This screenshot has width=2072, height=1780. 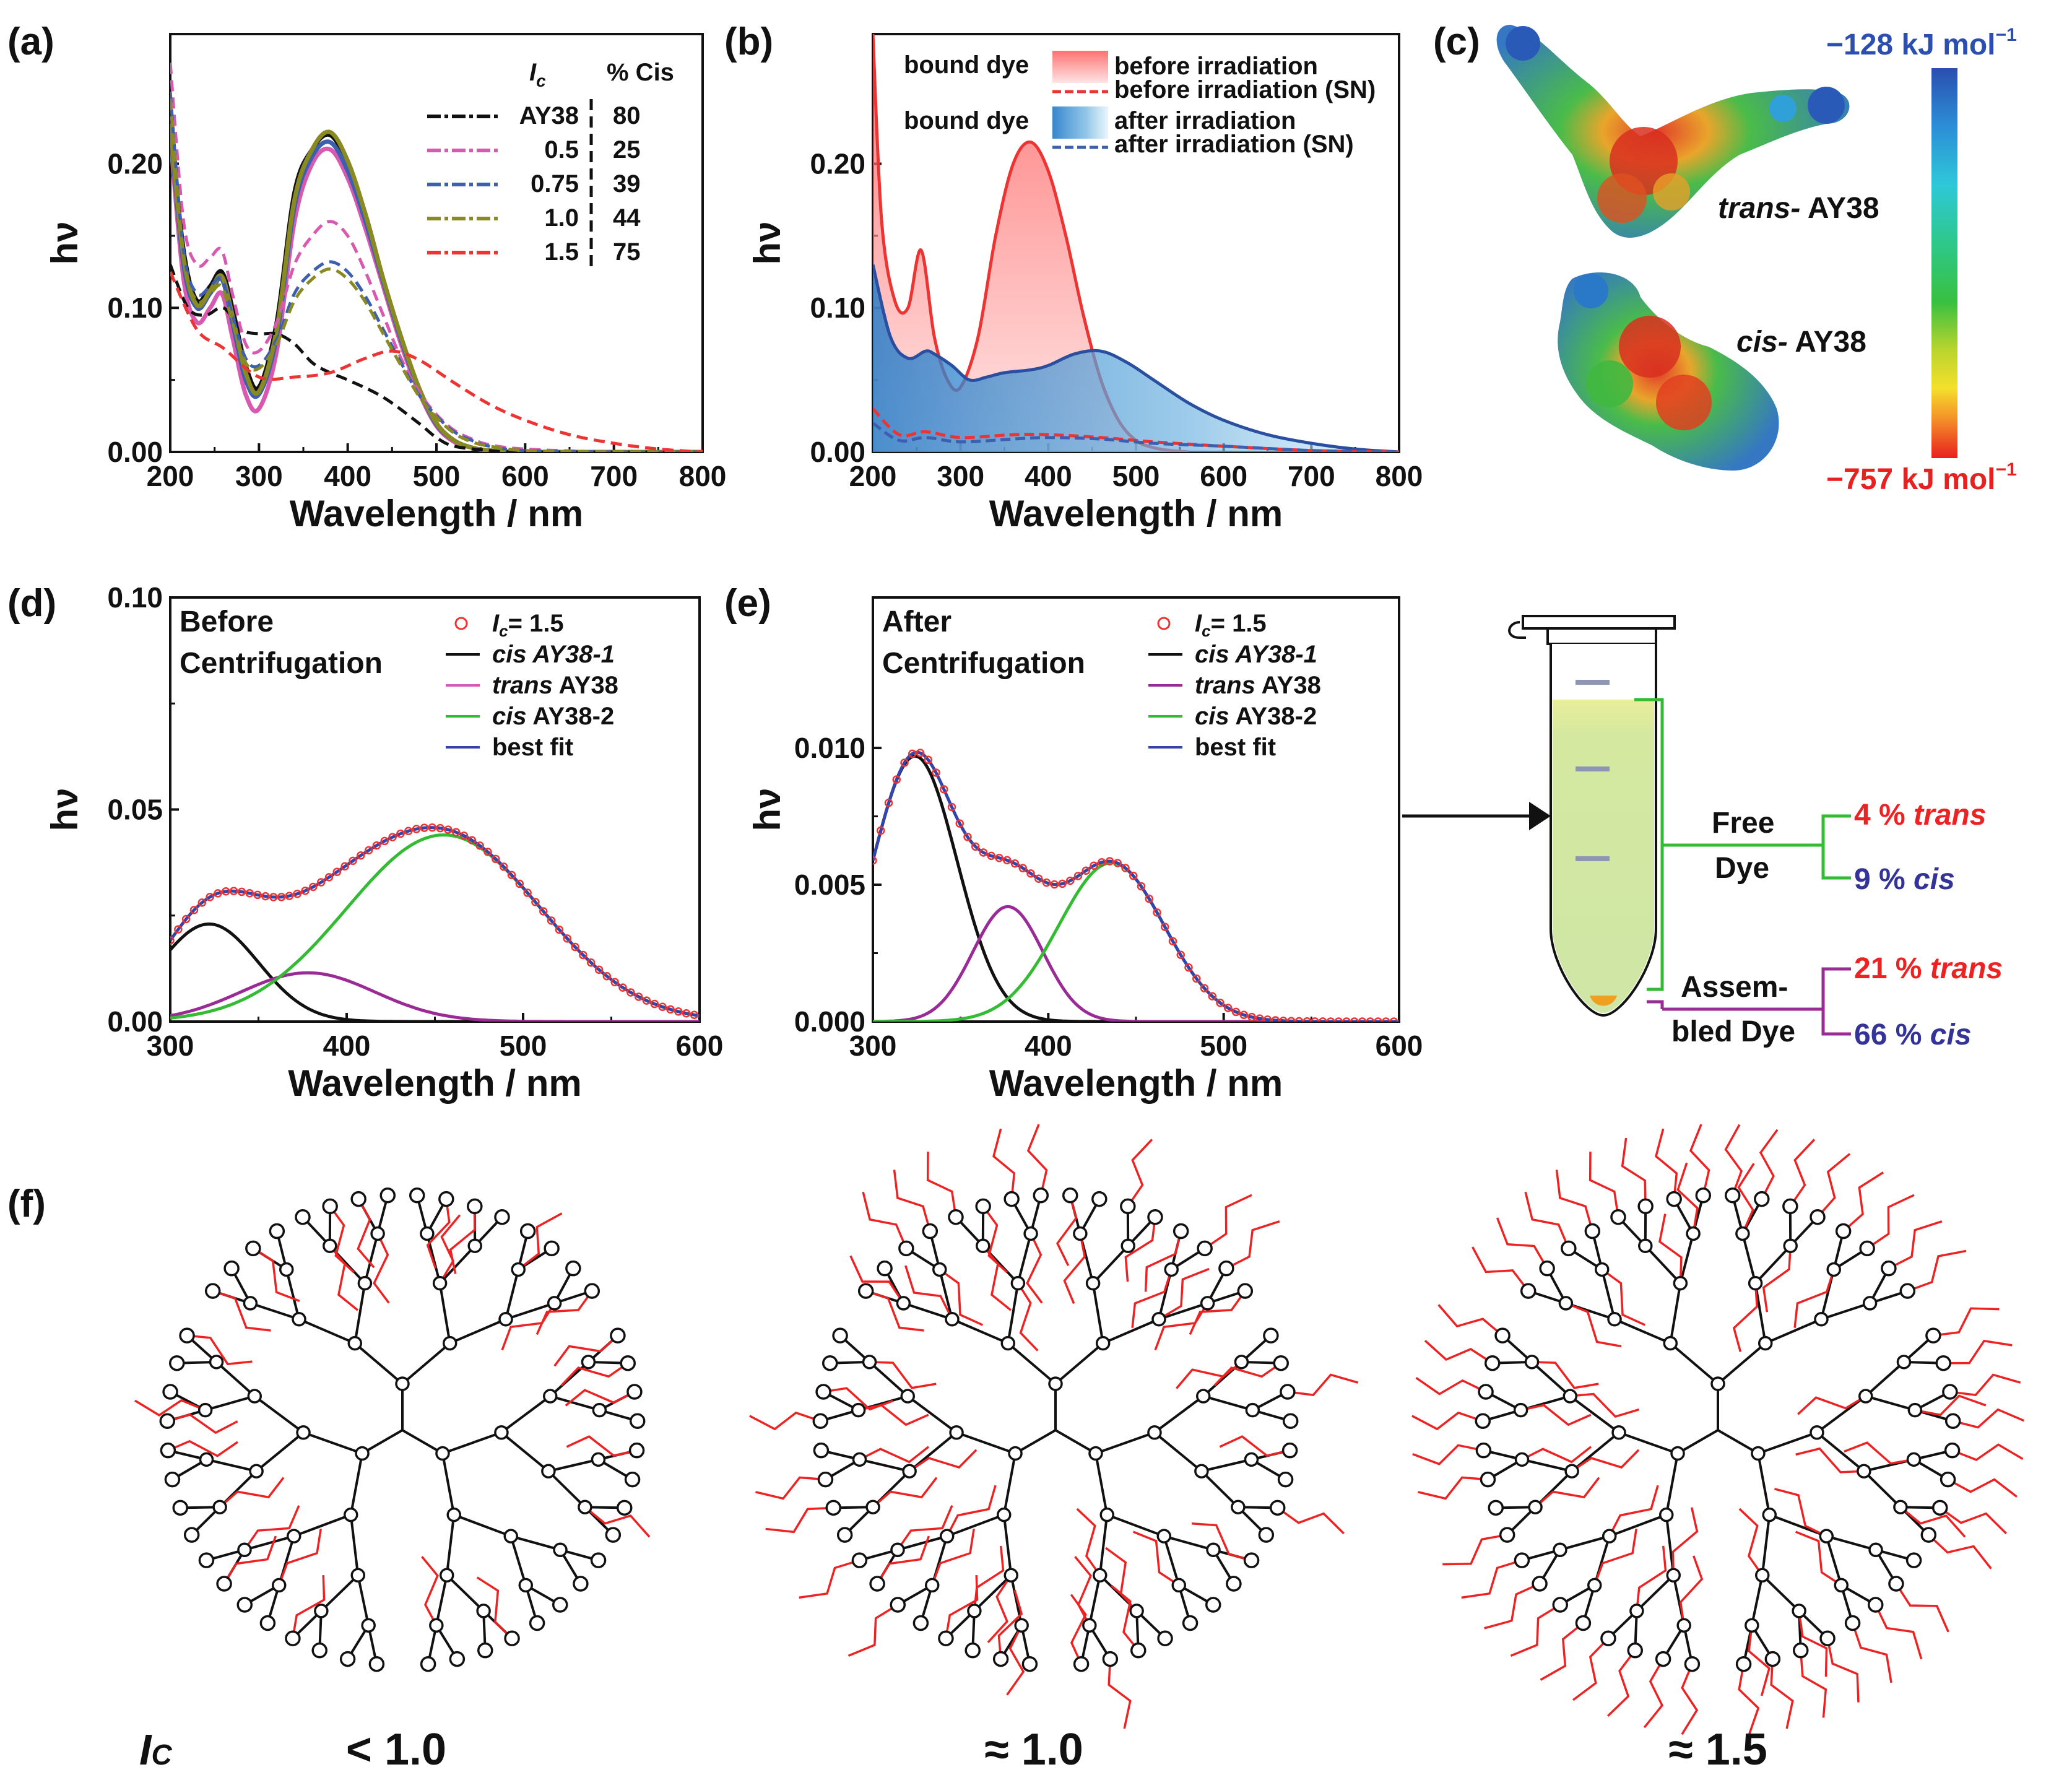 I want to click on legend-label-italic: cis, so click(x=1212, y=716).